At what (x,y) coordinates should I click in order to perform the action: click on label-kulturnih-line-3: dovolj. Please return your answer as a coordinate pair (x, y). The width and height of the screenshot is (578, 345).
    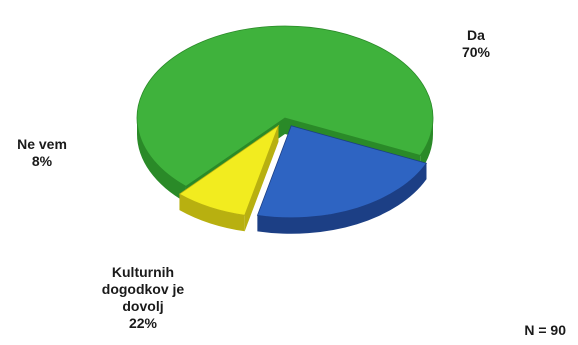
    Looking at the image, I should click on (143, 306).